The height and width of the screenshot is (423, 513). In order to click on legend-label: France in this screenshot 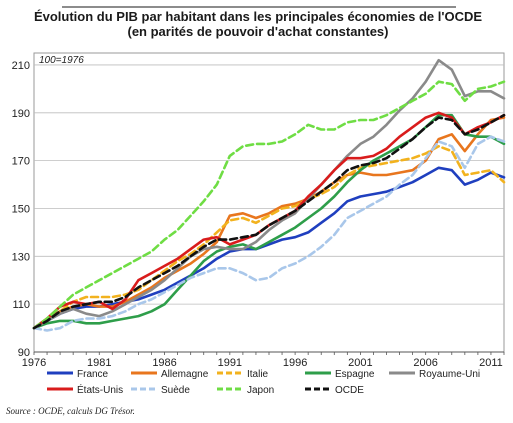, I will do `click(93, 374)`.